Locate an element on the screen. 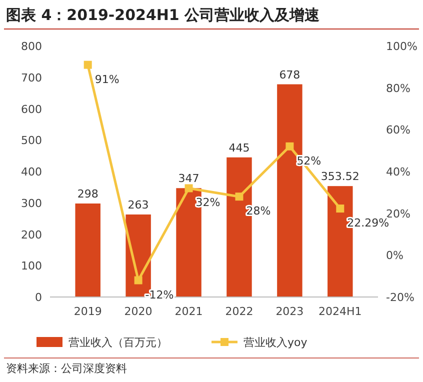 The width and height of the screenshot is (423, 382). y-tick-label: 700 is located at coordinates (31, 77).